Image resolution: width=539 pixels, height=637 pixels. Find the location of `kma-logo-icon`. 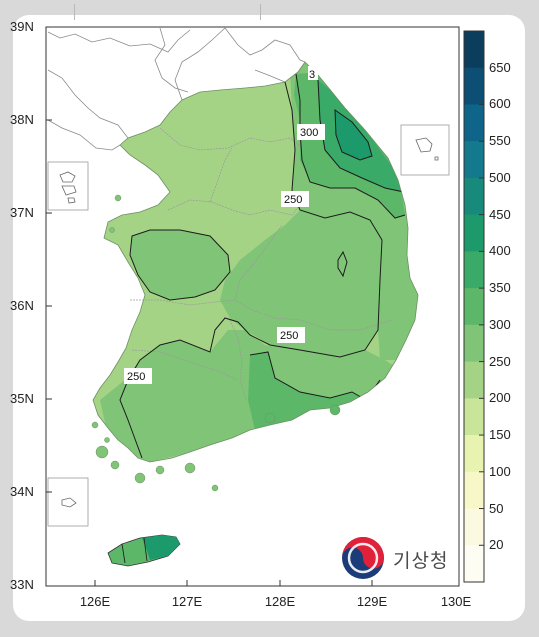

kma-logo-icon is located at coordinates (363, 558).